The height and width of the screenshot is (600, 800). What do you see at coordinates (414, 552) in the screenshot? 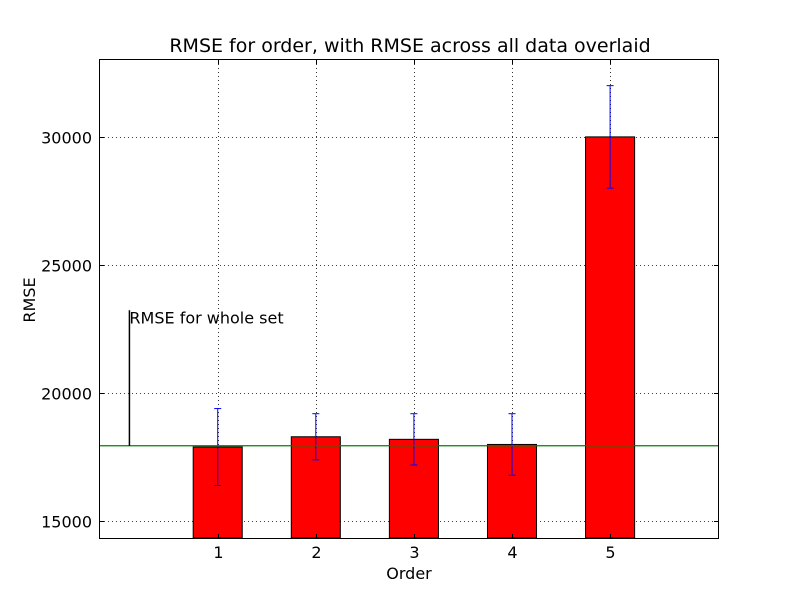
I see `x-tick-label: 3` at bounding box center [414, 552].